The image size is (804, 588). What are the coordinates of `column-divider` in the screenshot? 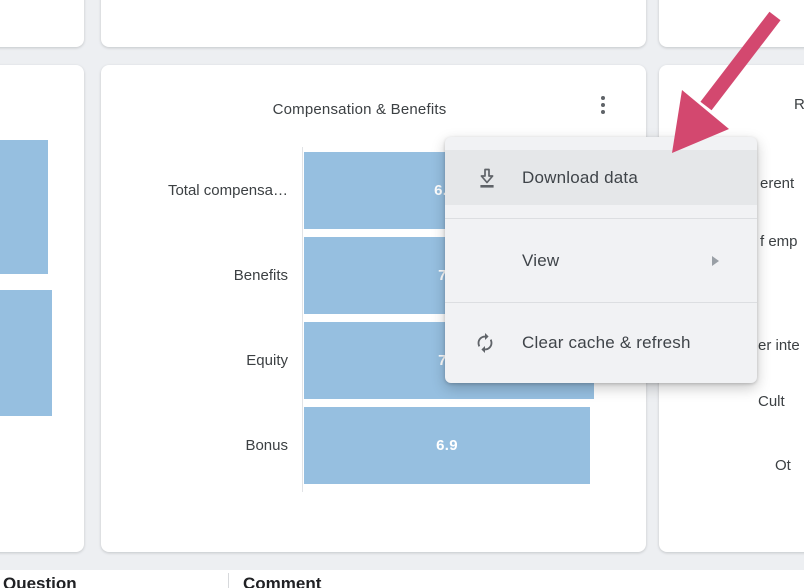 It's located at (228, 580).